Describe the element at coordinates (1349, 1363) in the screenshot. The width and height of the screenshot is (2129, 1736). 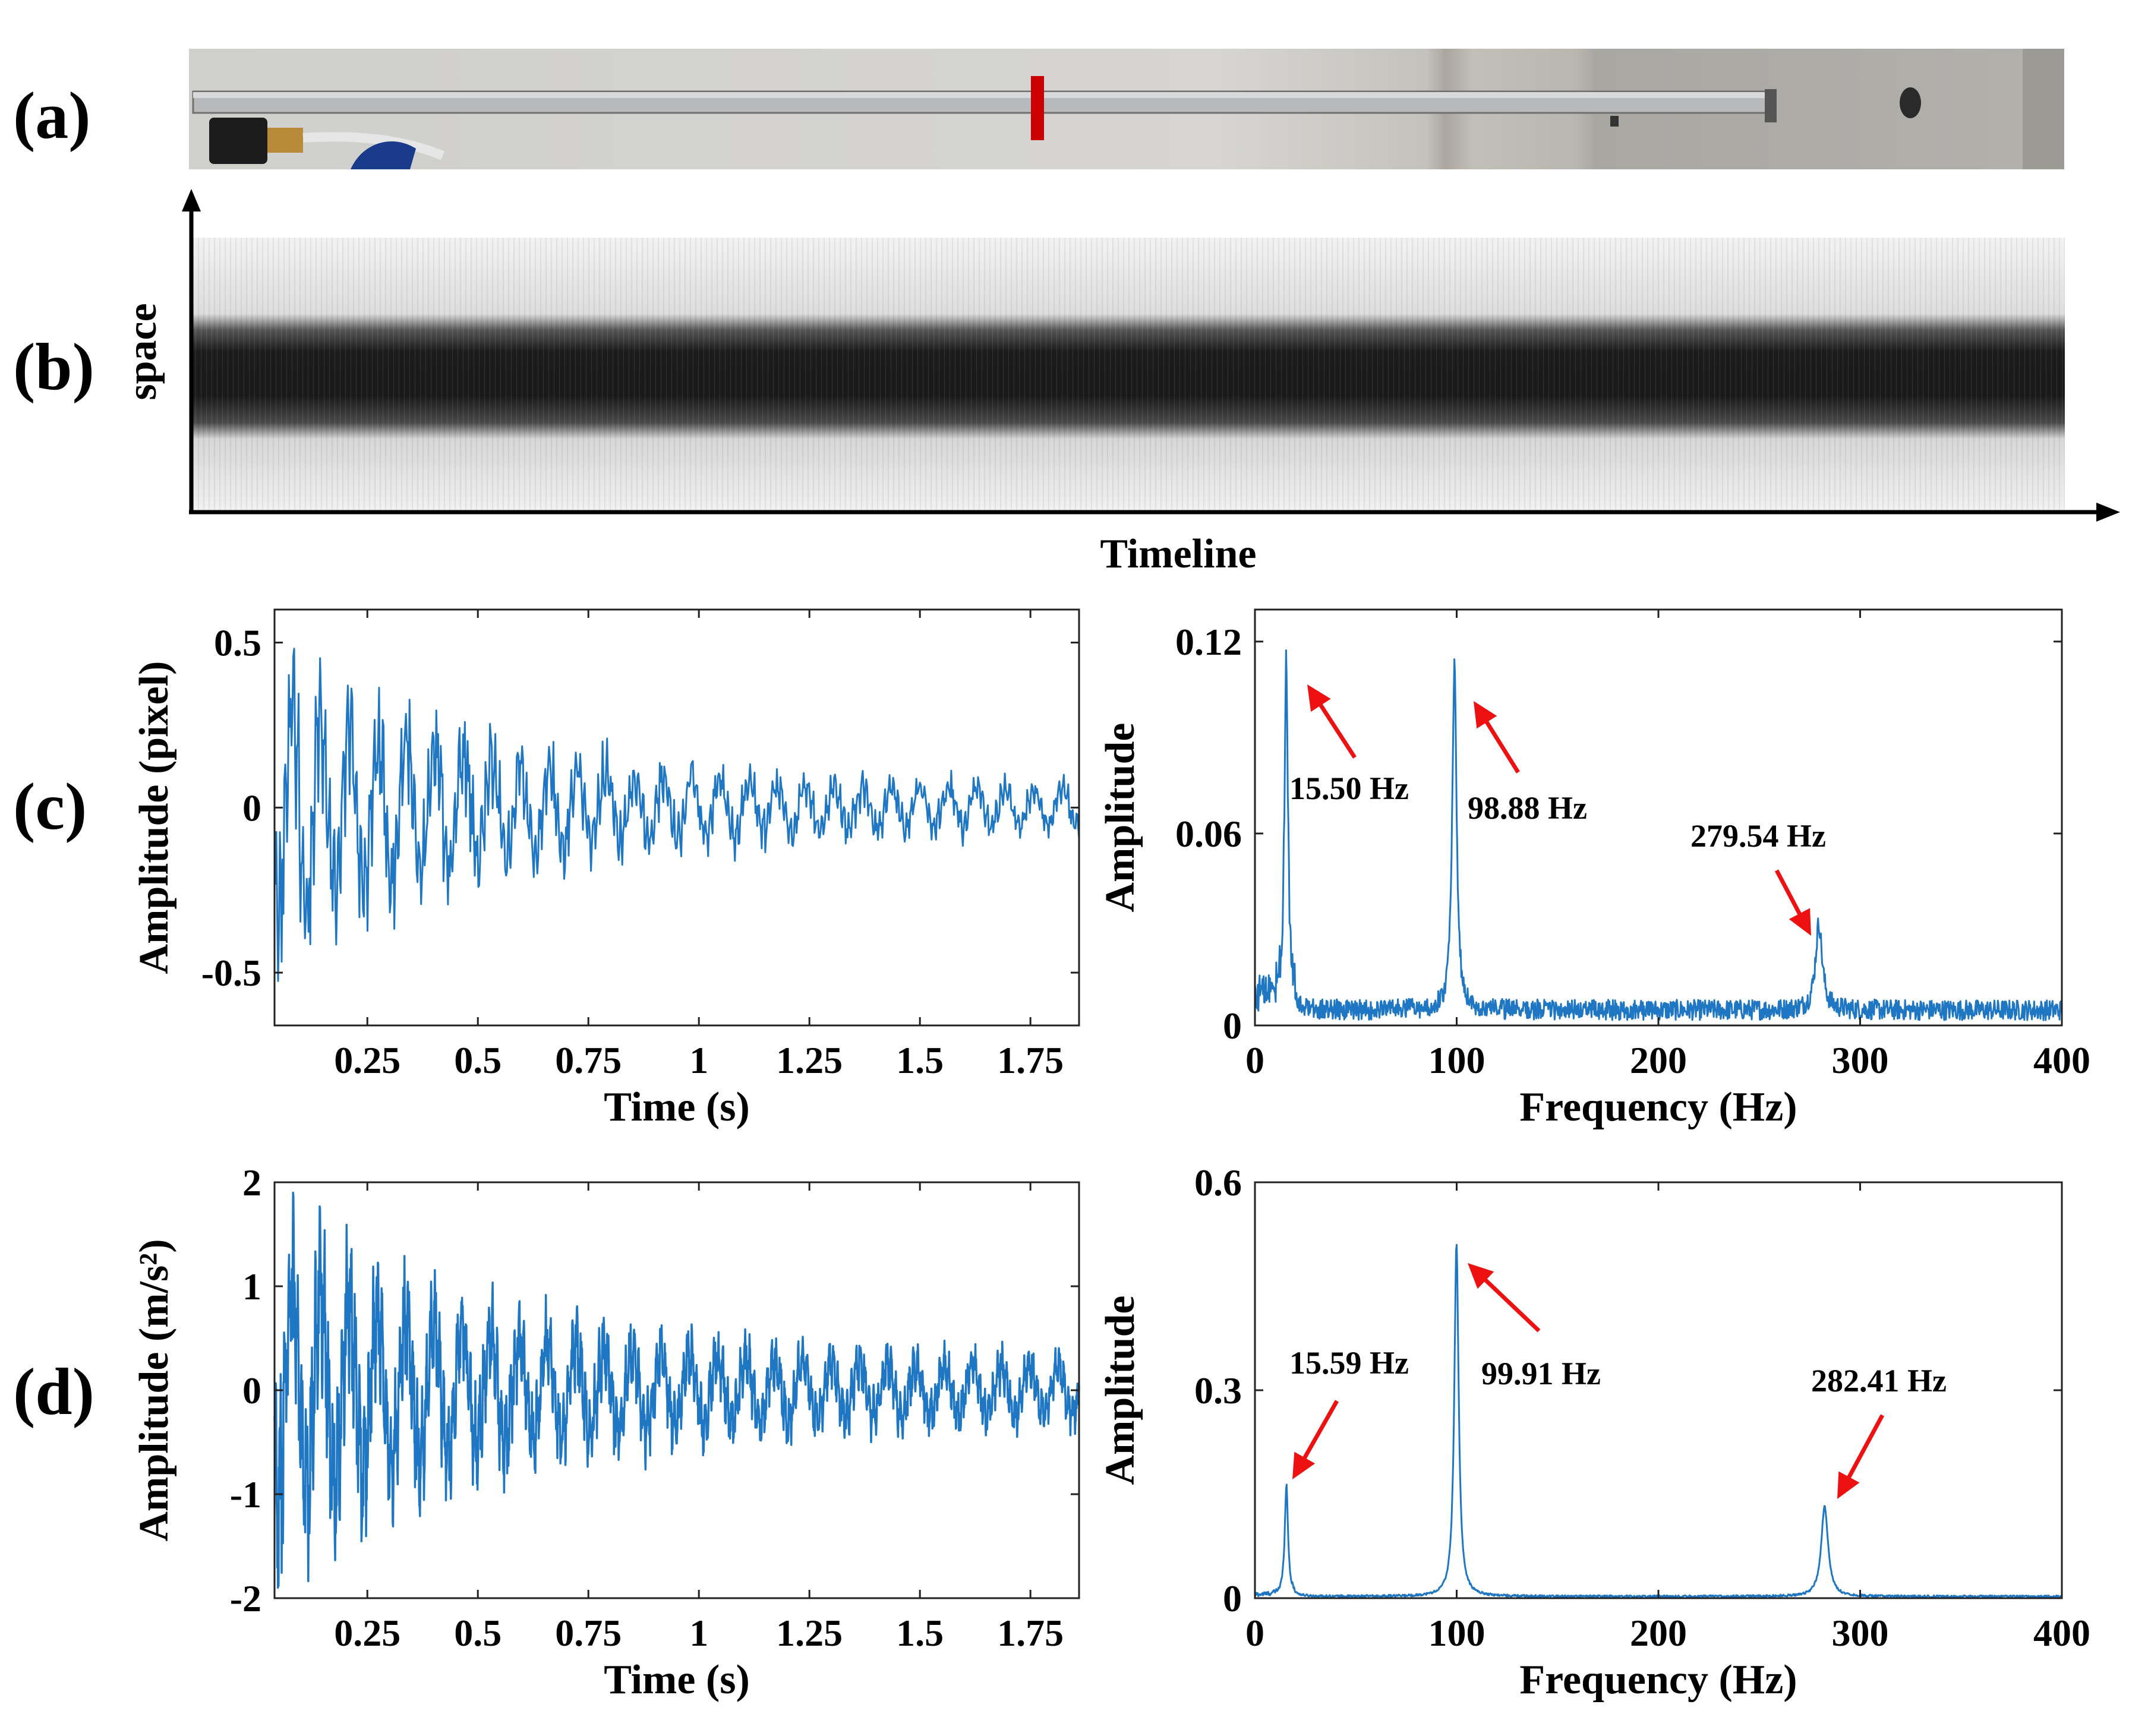
I see `peak-label: 15.59 Hz` at that location.